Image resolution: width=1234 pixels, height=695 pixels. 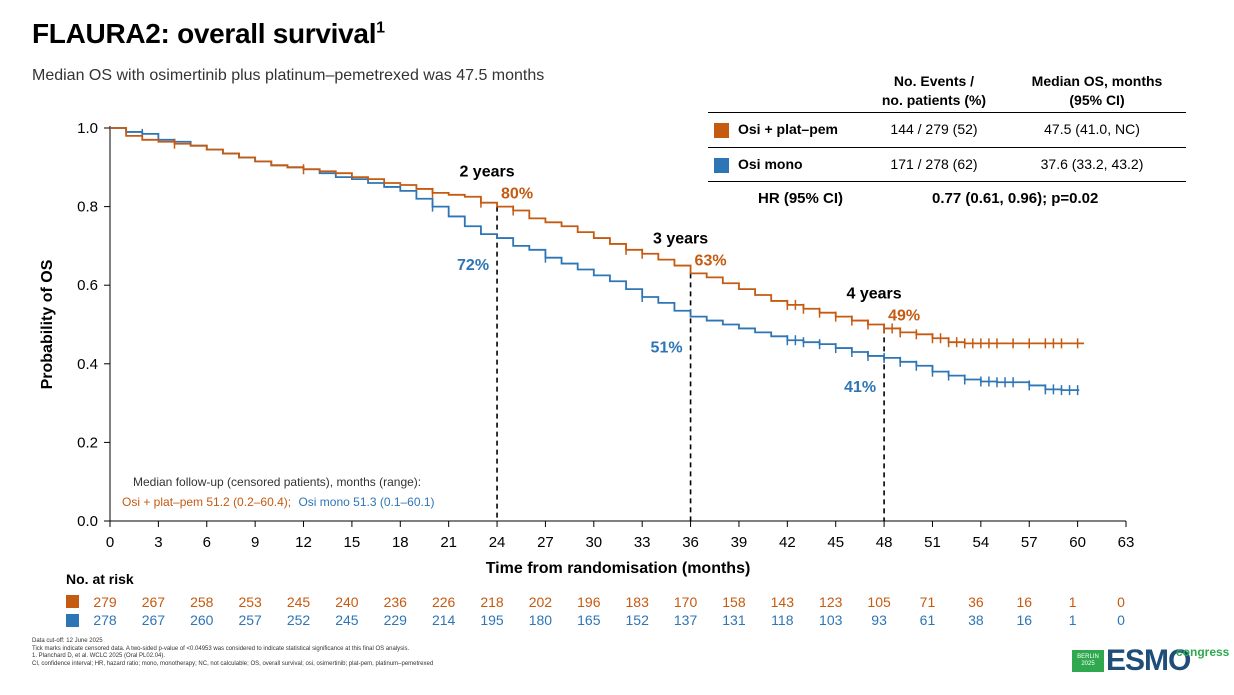 I want to click on y-tick-label: 0.2, so click(x=87, y=442).